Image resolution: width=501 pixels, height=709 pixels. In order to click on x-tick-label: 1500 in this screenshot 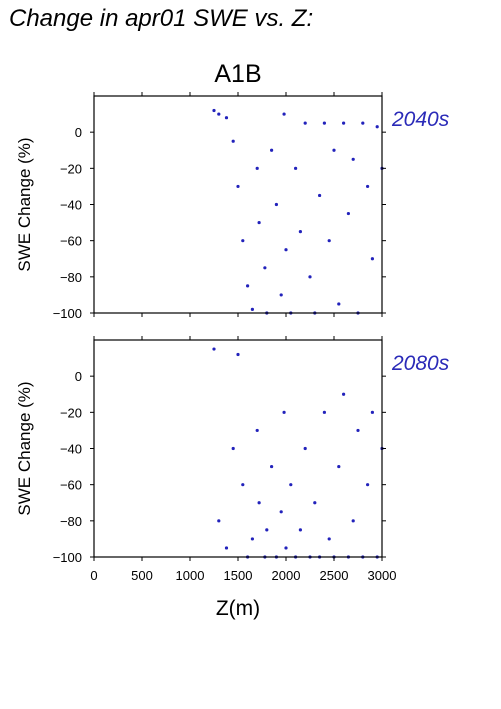, I will do `click(238, 575)`.